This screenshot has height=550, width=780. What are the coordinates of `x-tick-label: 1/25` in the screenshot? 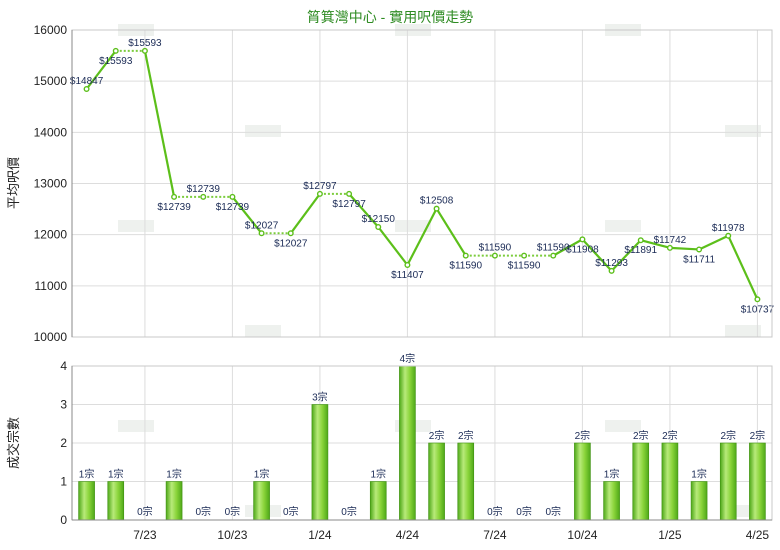 It's located at (670, 535).